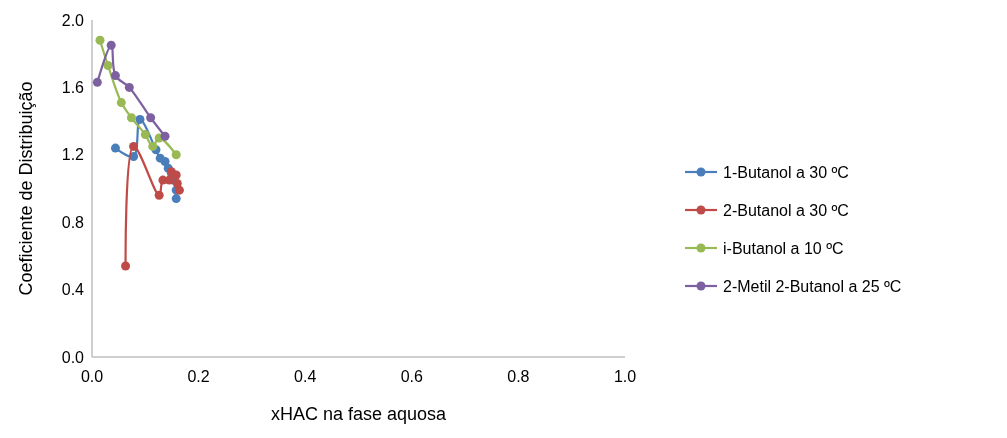  I want to click on x-tick-label: 0.6, so click(412, 376).